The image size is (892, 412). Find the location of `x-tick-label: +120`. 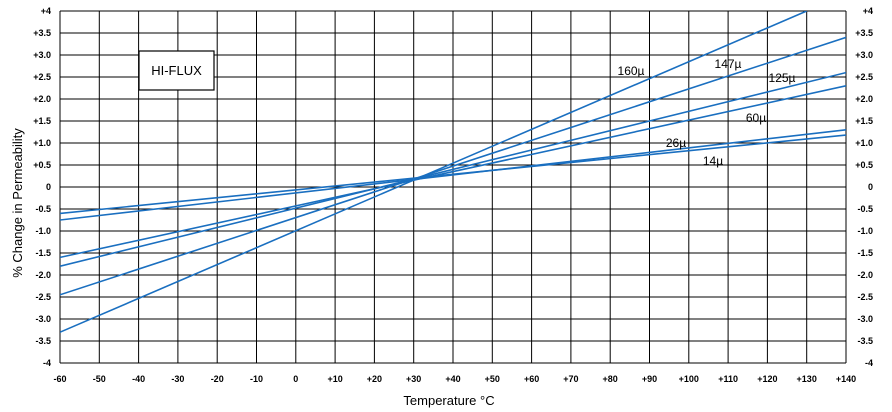

x-tick-label: +120 is located at coordinates (767, 379).